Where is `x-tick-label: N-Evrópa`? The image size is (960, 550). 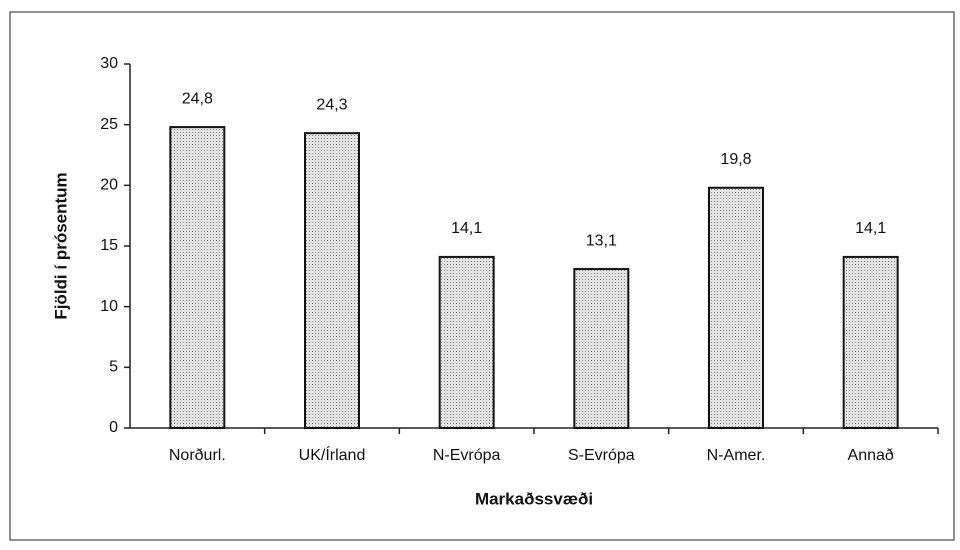 x-tick-label: N-Evrópa is located at coordinates (467, 455).